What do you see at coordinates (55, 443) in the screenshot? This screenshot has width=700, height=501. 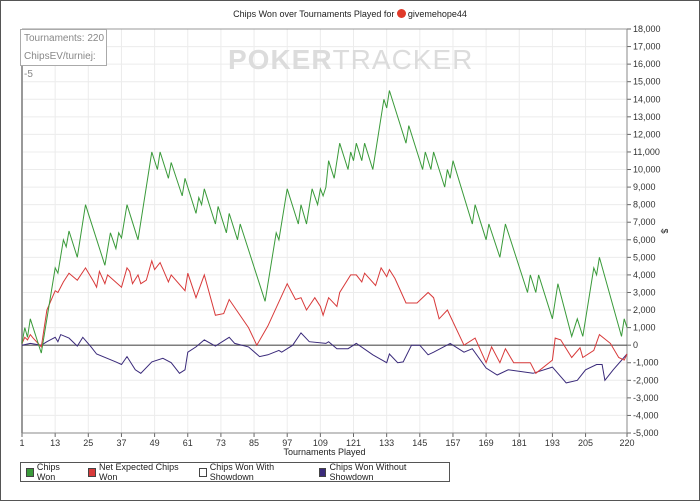 I see `x-tick-label: 13` at bounding box center [55, 443].